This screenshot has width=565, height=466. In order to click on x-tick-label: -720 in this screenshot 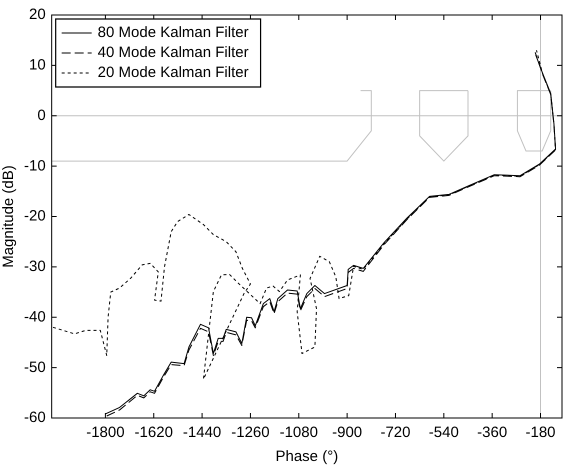, I will do `click(395, 433)`.